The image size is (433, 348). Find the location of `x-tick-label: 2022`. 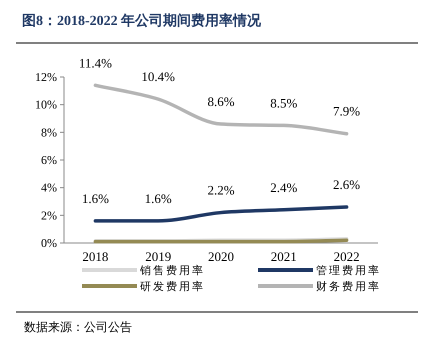

x-tick-label: 2022 is located at coordinates (347, 256).